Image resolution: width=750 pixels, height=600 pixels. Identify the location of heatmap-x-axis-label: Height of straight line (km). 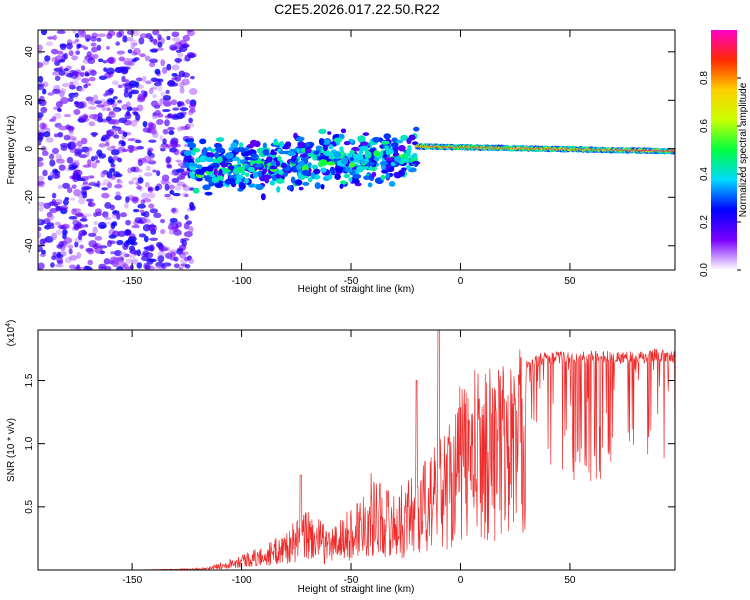
(356, 289).